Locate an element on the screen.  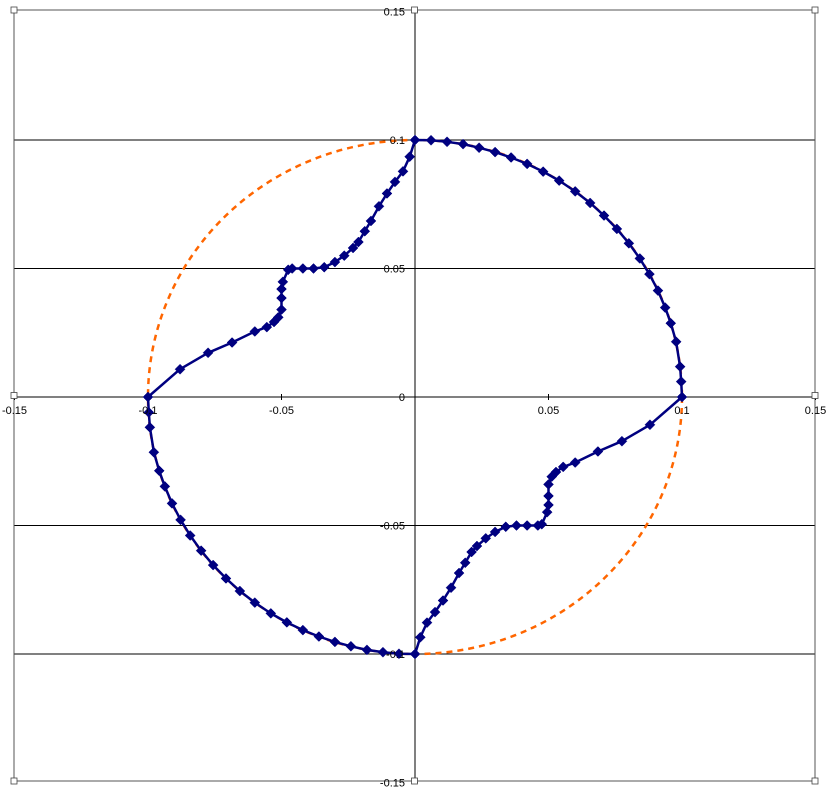
x-tick-label: 0.15 is located at coordinates (815, 411).